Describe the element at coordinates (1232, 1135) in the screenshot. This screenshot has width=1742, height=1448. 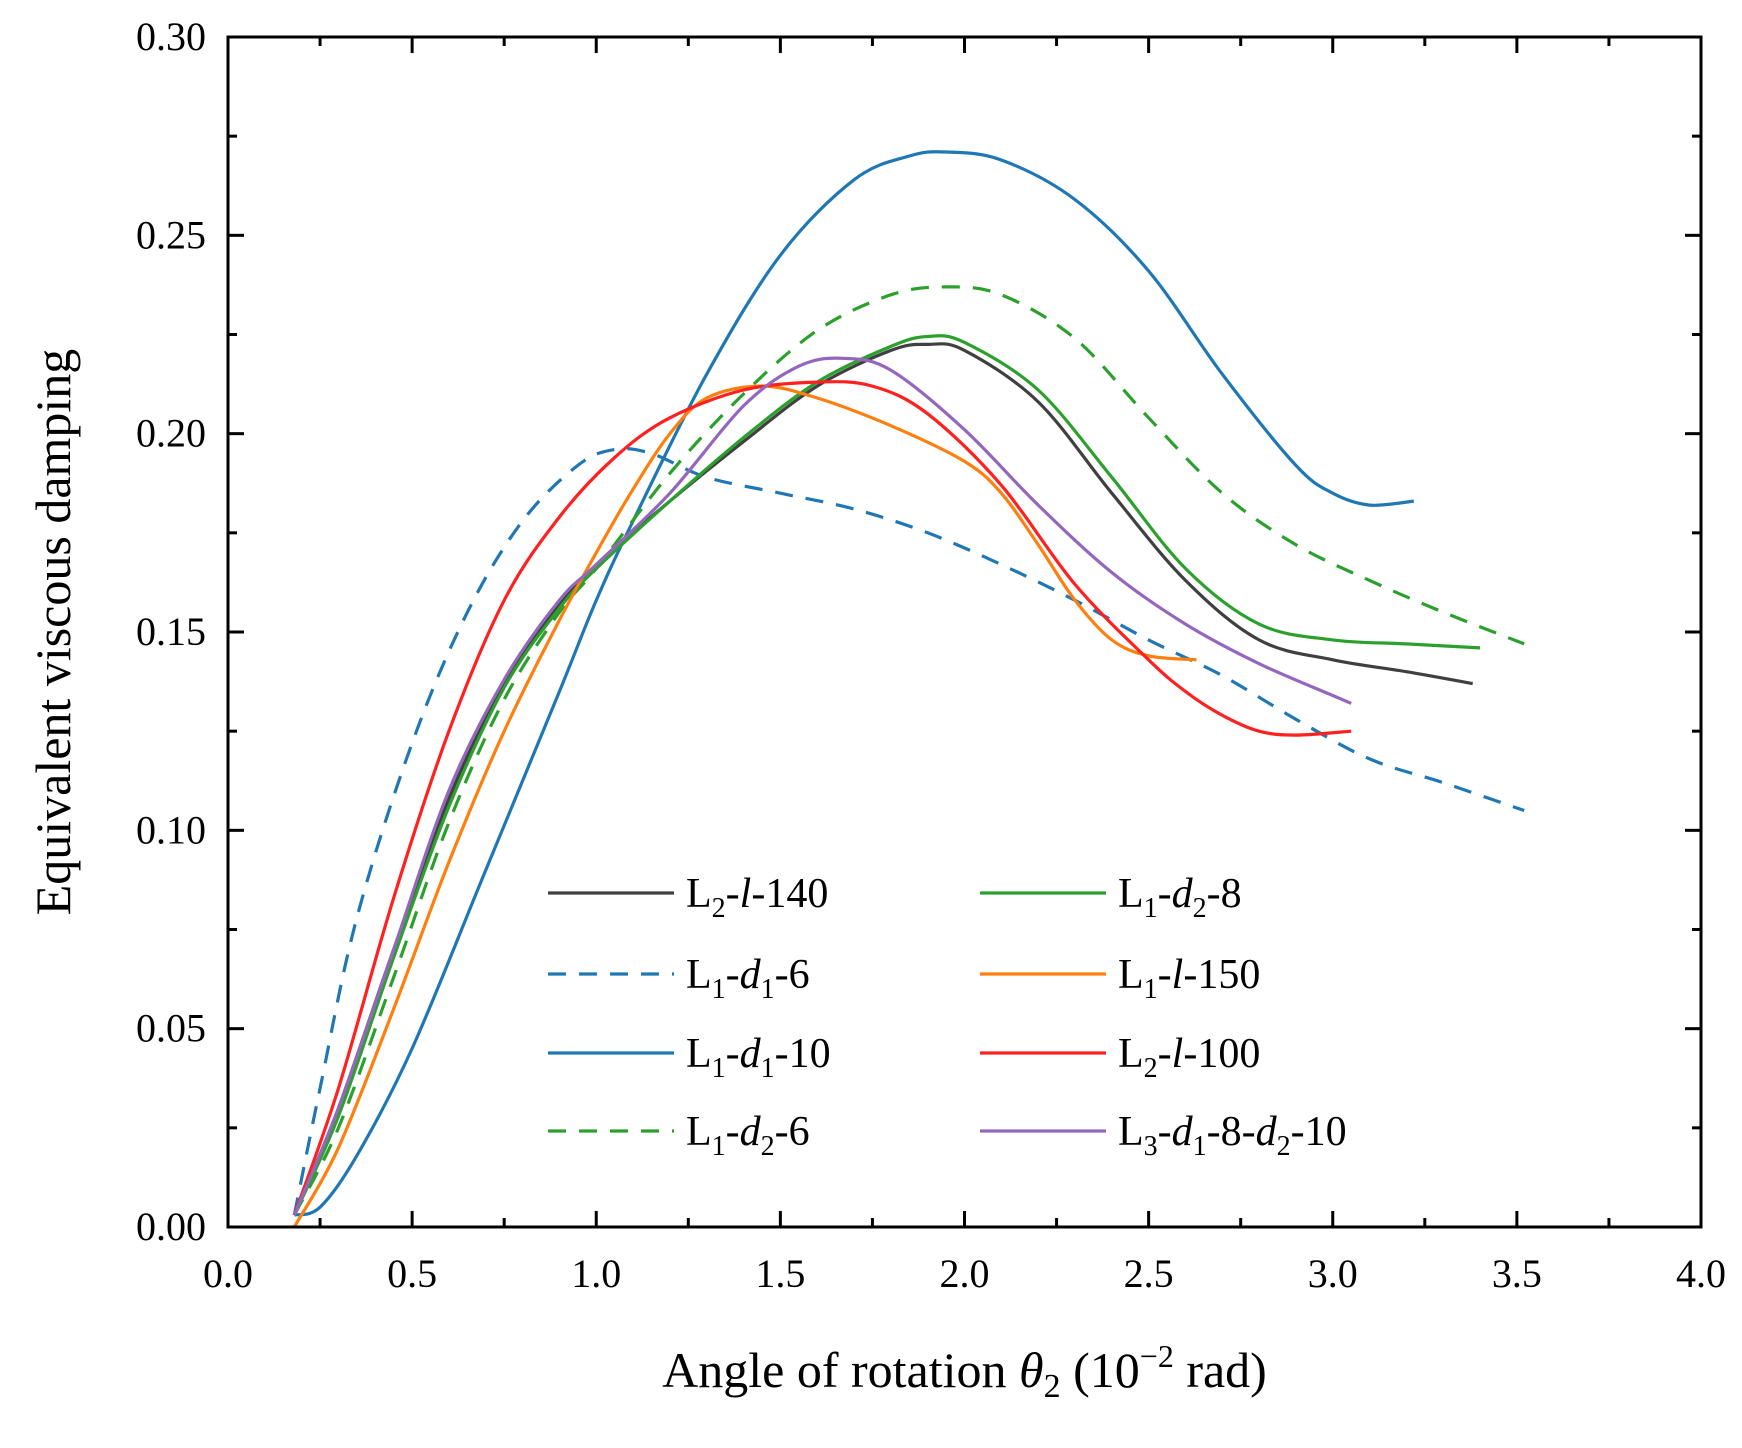
I see `legend-label: L3-d1-8-d2-10` at that location.